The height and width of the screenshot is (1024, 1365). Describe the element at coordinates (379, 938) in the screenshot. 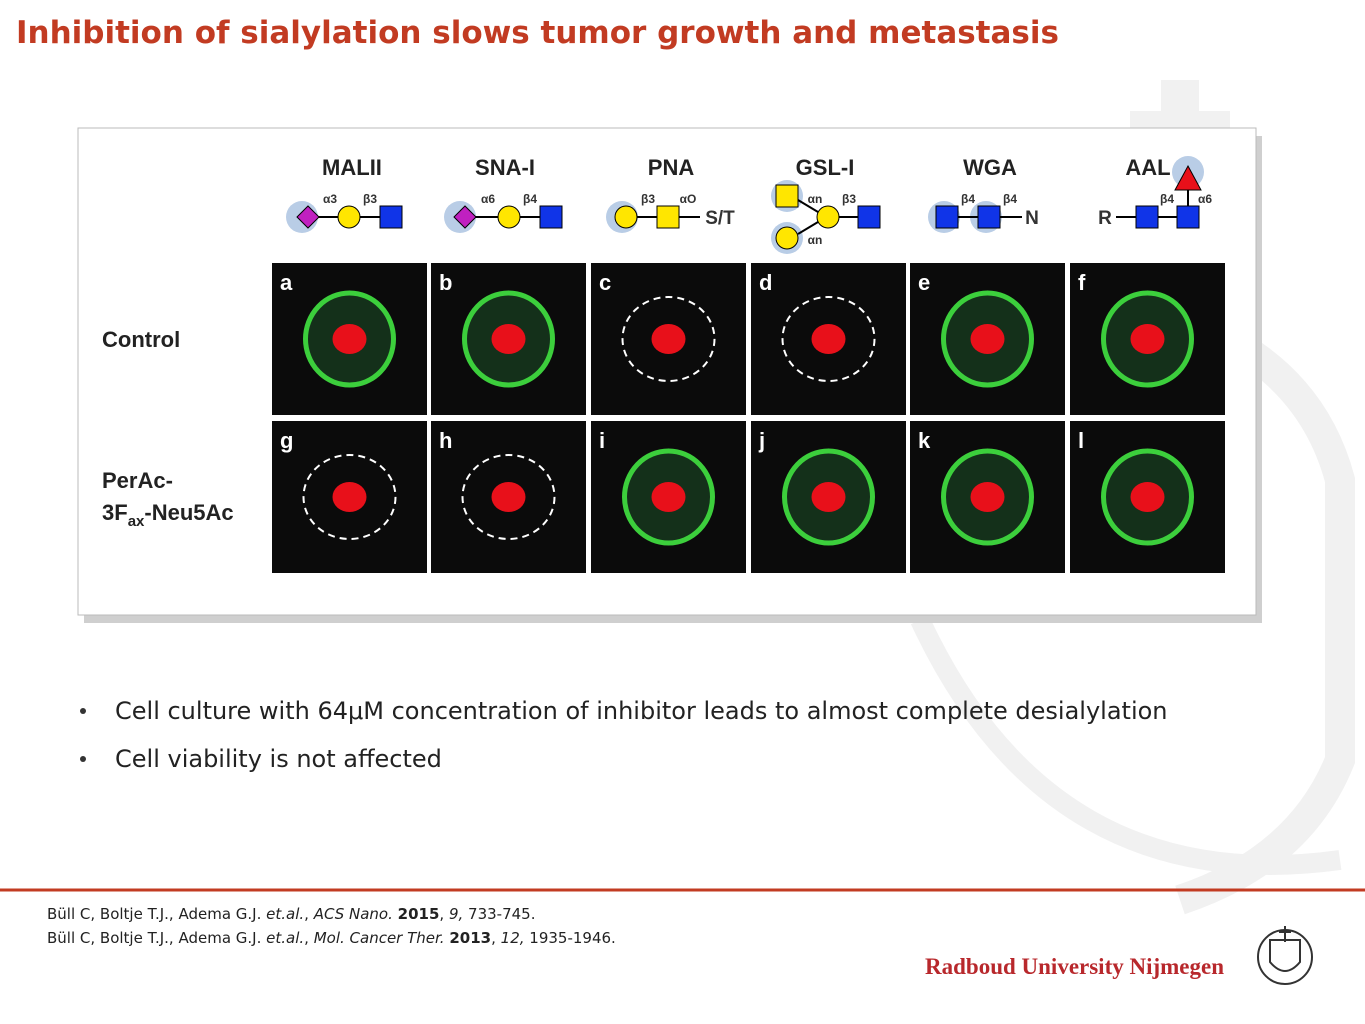

I see `reference-part: Mol. Cancer Ther.` at that location.